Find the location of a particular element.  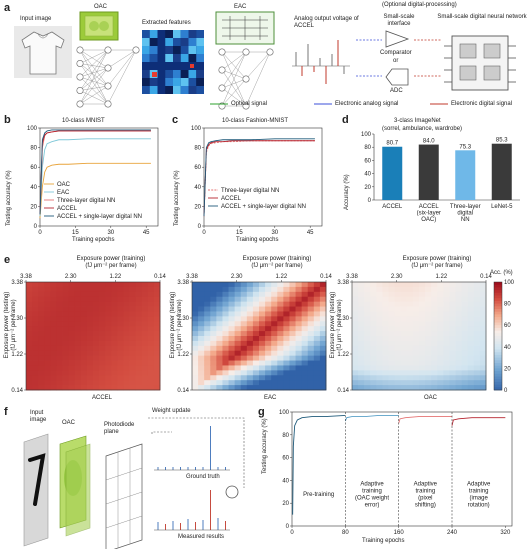

chart-g-ytick-label-2: 40 is located at coordinates (285, 481).